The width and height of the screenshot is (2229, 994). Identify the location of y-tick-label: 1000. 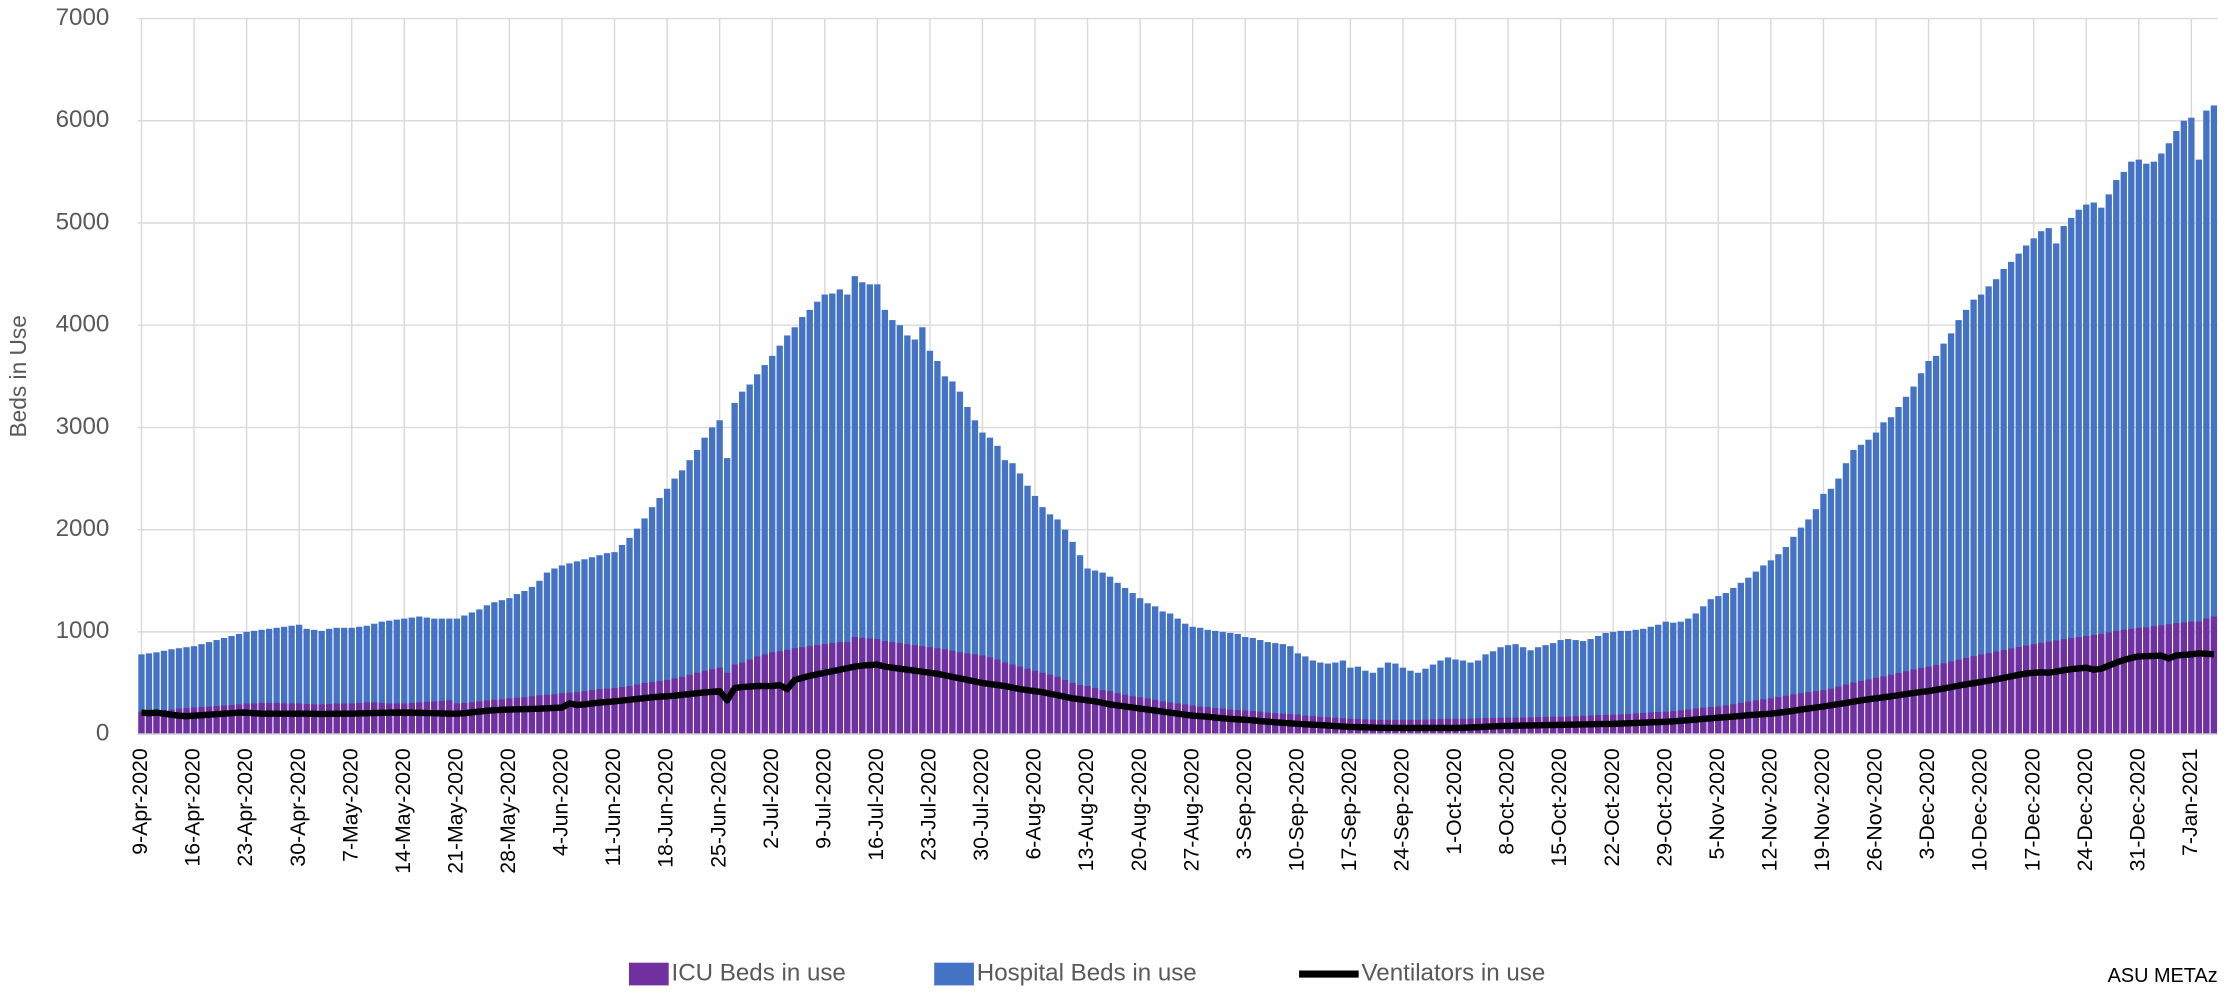
(83, 630).